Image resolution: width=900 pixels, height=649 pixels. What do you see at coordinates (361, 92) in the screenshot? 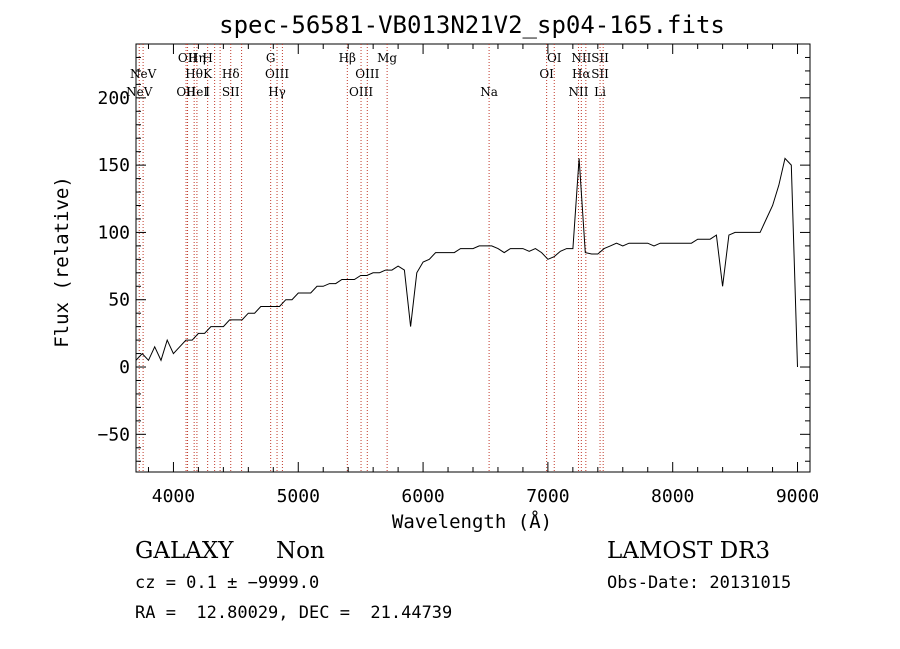
I see `marker-label-15-bot: OIII` at bounding box center [361, 92].